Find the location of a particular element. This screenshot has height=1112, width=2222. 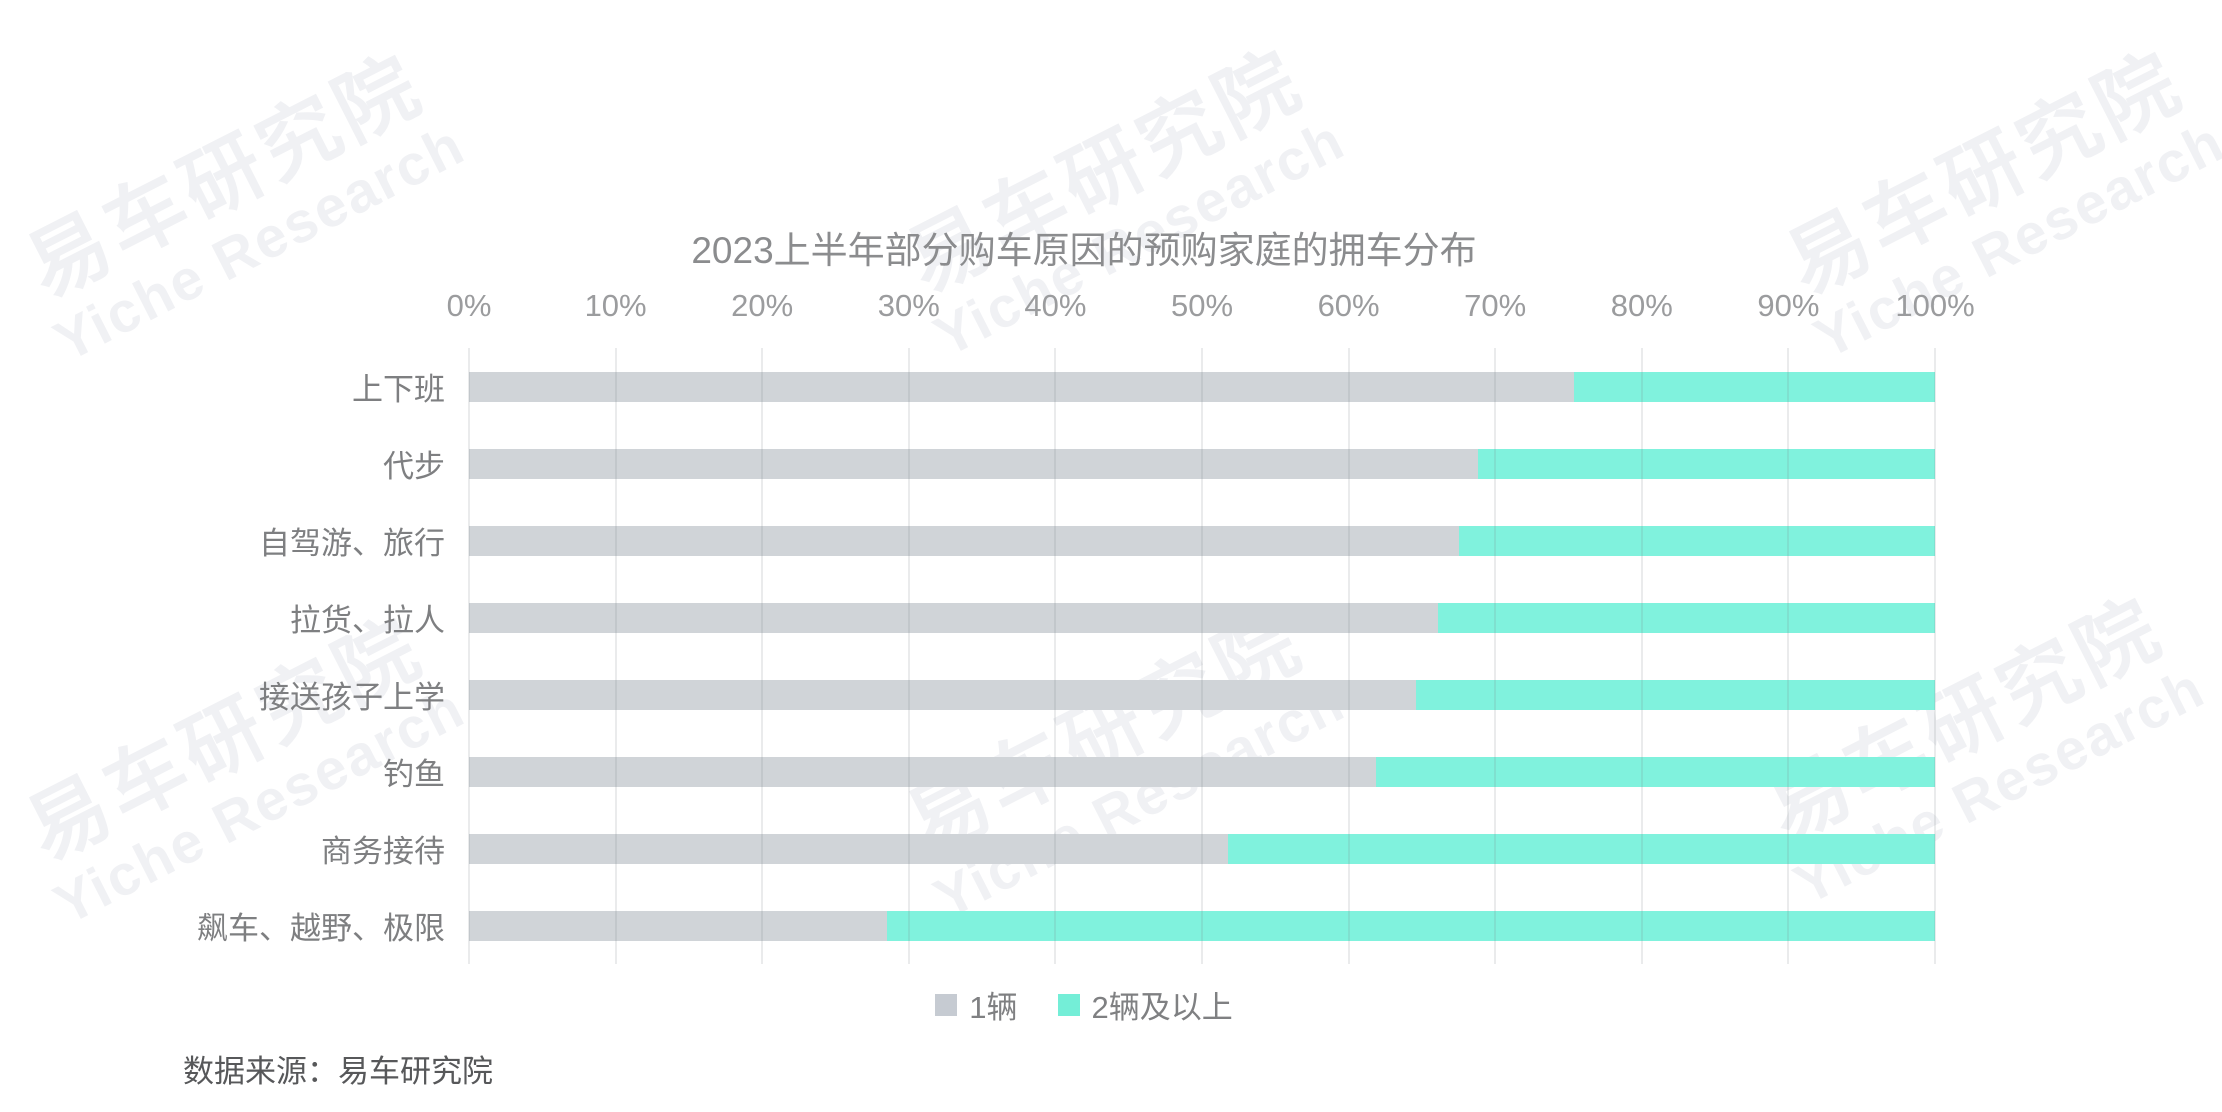

legend: 1辆 2辆及以上 is located at coordinates (1084, 1004).